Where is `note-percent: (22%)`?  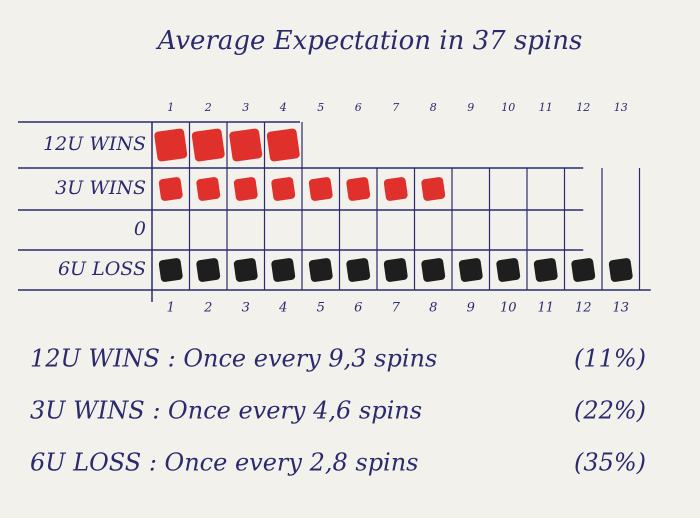 note-percent: (22%) is located at coordinates (610, 411).